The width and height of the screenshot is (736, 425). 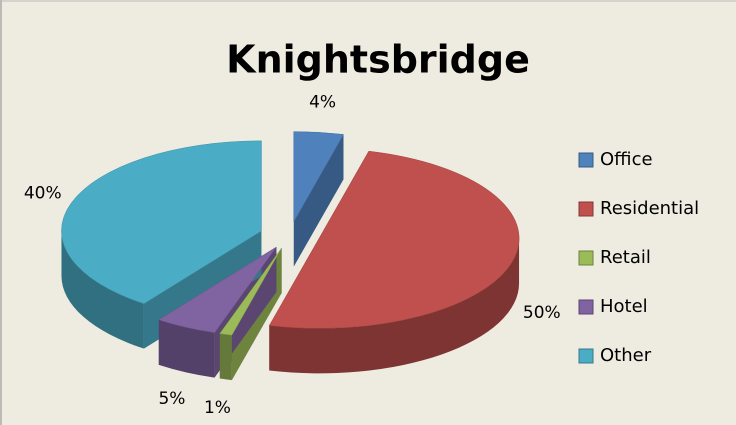 What do you see at coordinates (626, 355) in the screenshot?
I see `legend-label: Other` at bounding box center [626, 355].